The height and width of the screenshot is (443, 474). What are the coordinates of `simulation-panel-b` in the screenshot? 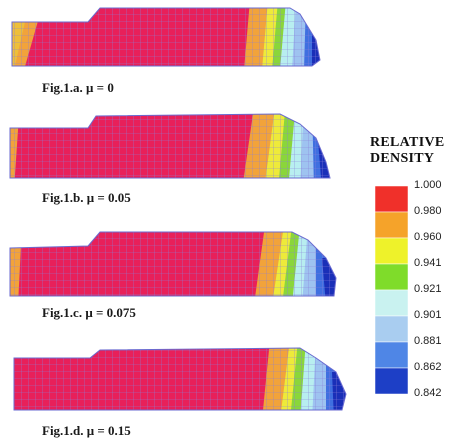 It's located at (170, 146).